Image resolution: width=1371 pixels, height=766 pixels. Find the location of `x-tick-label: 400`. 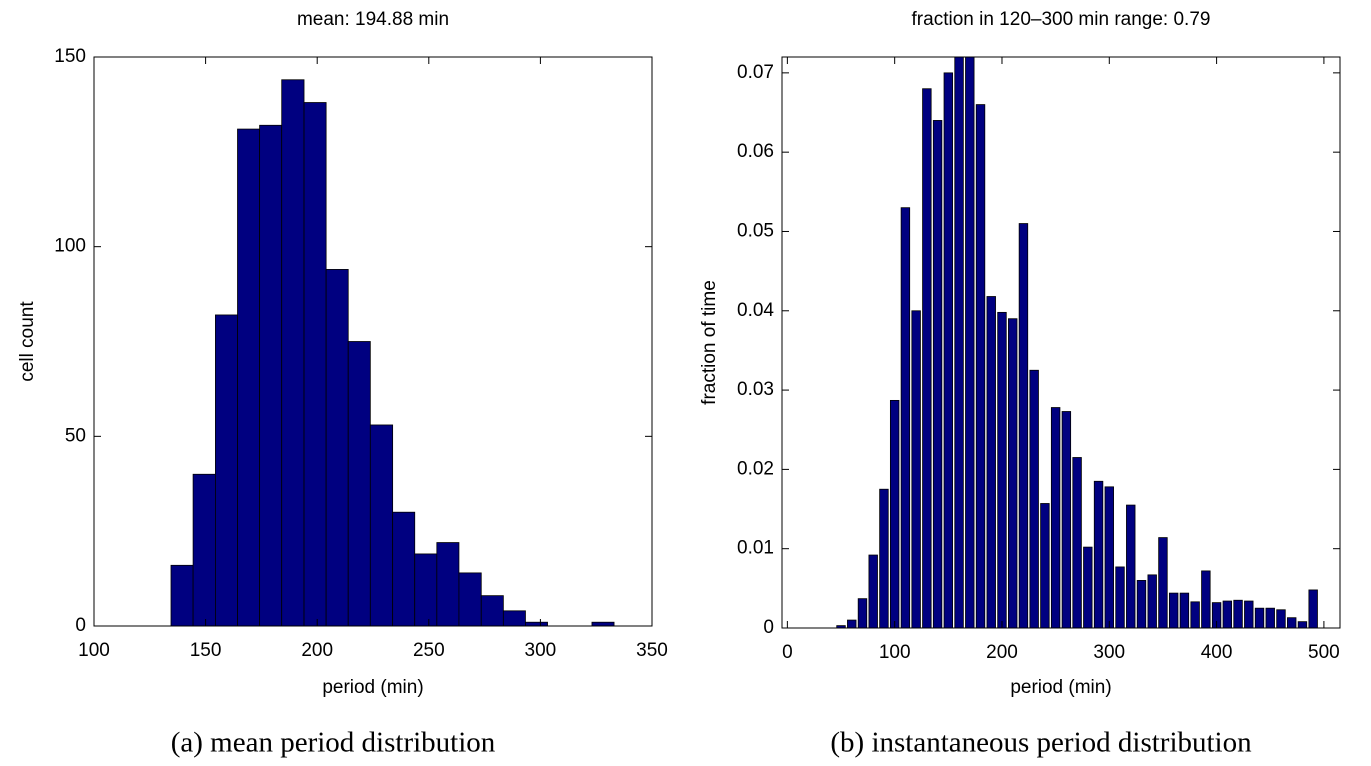

x-tick-label: 400 is located at coordinates (1217, 652).